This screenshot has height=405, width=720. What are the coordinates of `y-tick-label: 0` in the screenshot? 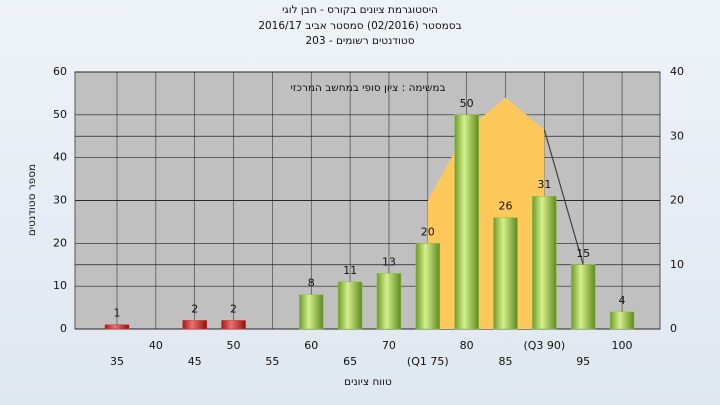 It's located at (63, 328).